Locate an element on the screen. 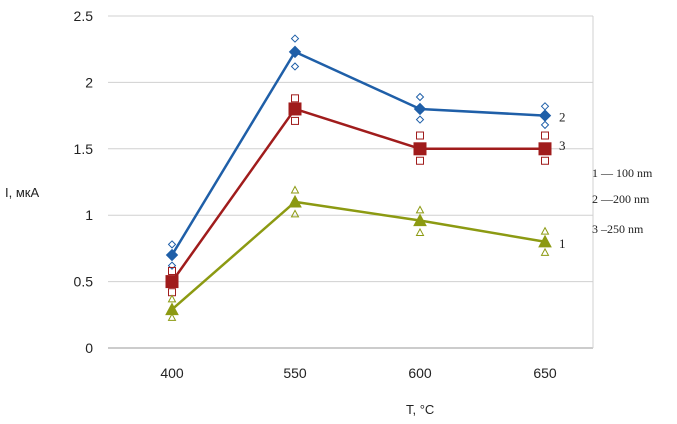  y-tick-label: 0.5 is located at coordinates (84, 282).